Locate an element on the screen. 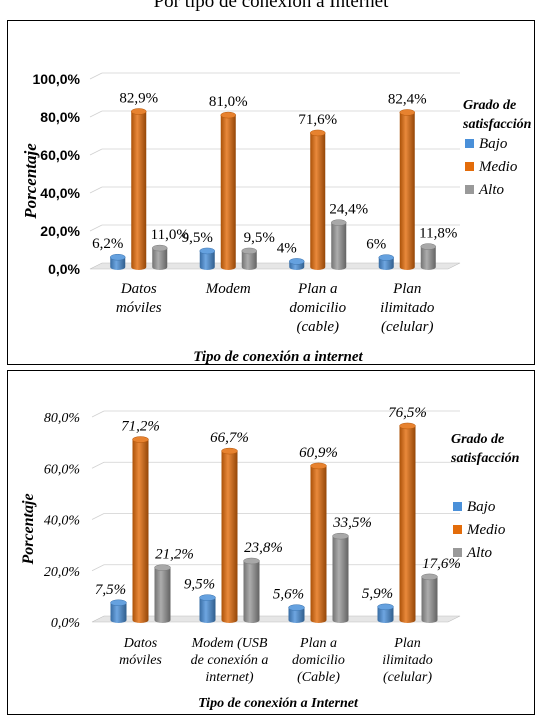 Image resolution: width=542 pixels, height=721 pixels. y-tick-label: 80,0% is located at coordinates (62, 418).